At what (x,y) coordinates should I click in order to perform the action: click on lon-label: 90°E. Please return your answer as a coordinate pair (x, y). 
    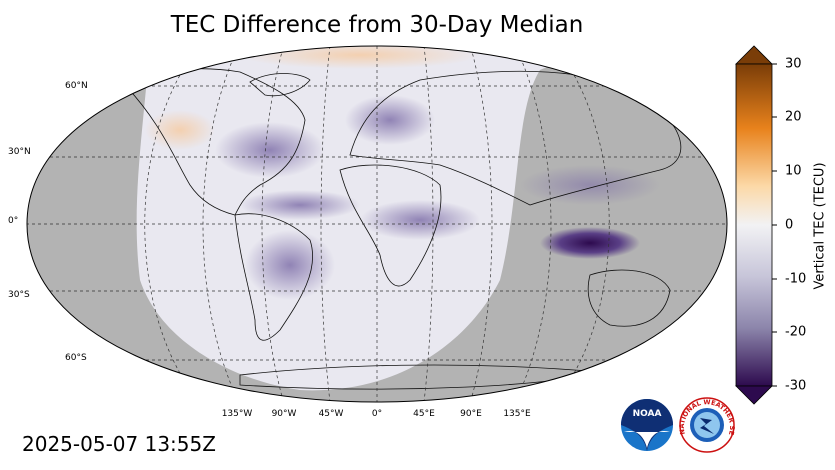
    Looking at the image, I should click on (471, 414).